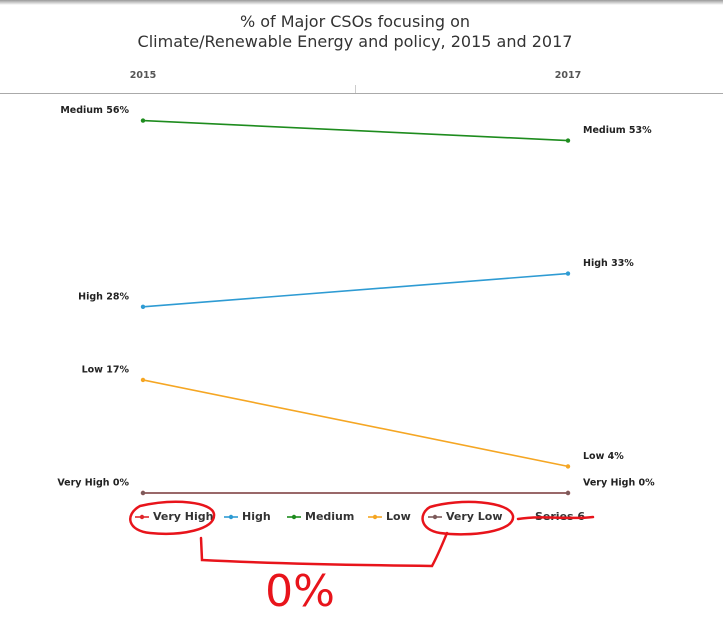 The image size is (723, 627). I want to click on chart-title: % of Major CSOs focusing on, so click(355, 21).